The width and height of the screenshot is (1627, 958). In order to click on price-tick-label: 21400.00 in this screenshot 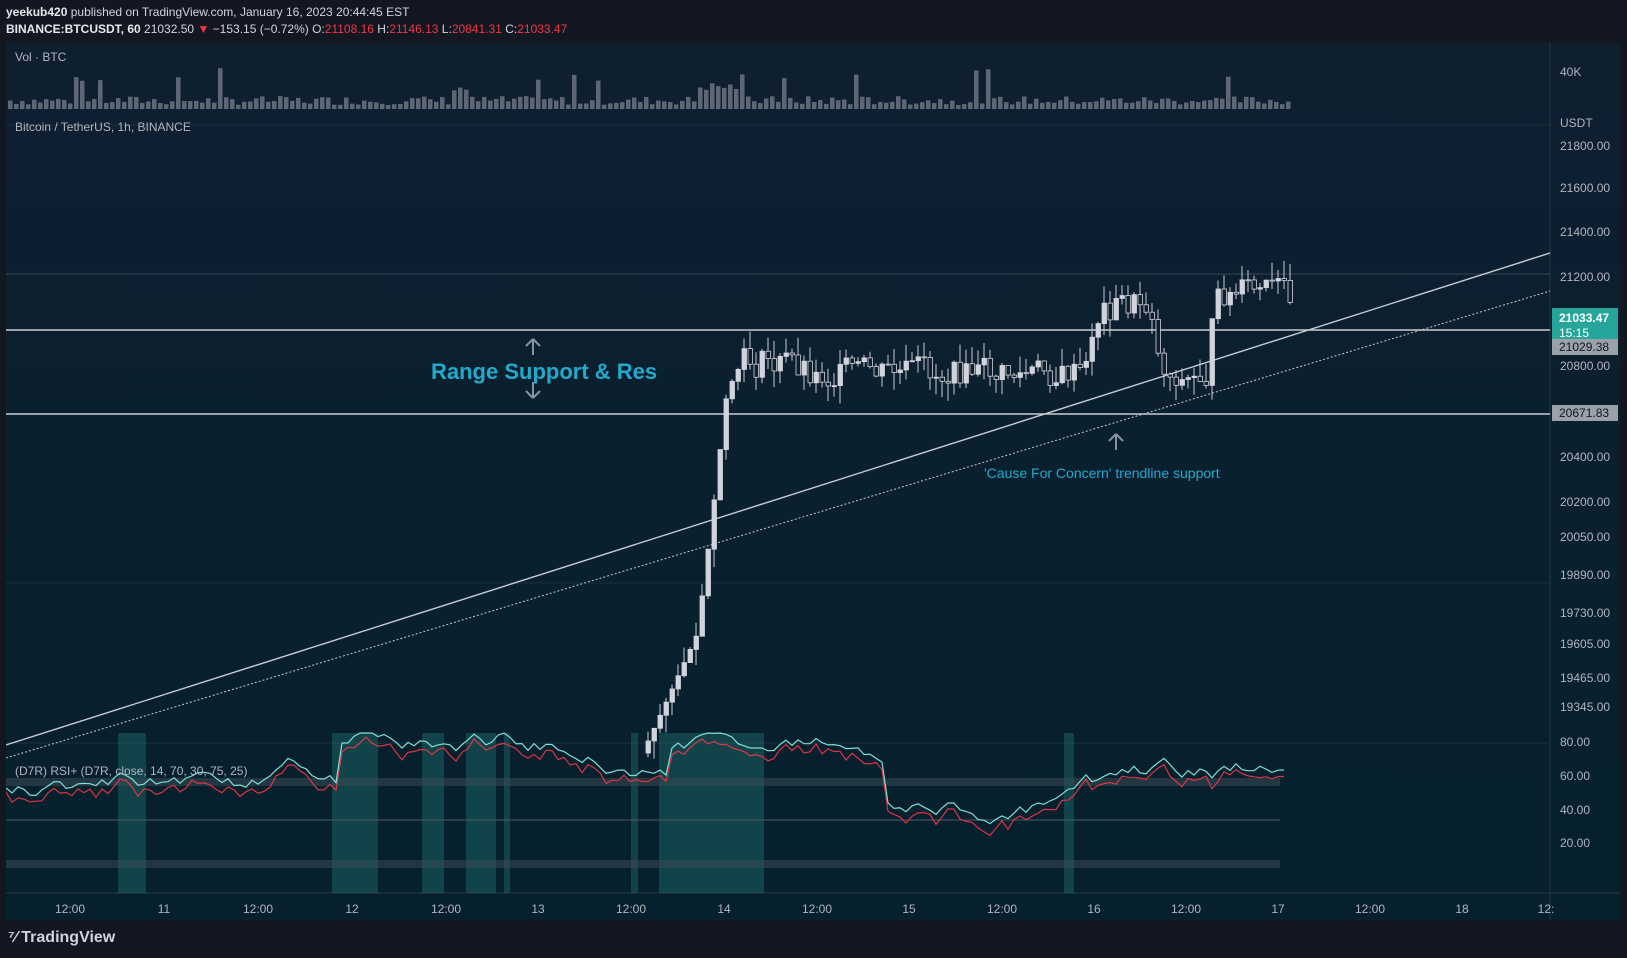, I will do `click(1585, 232)`.